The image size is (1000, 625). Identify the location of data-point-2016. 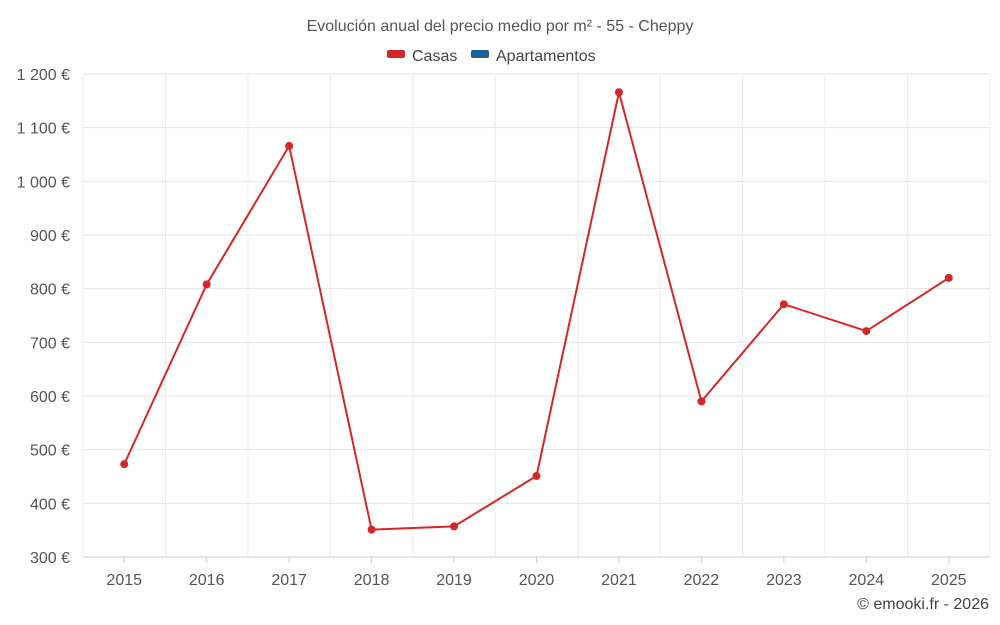
(206, 284).